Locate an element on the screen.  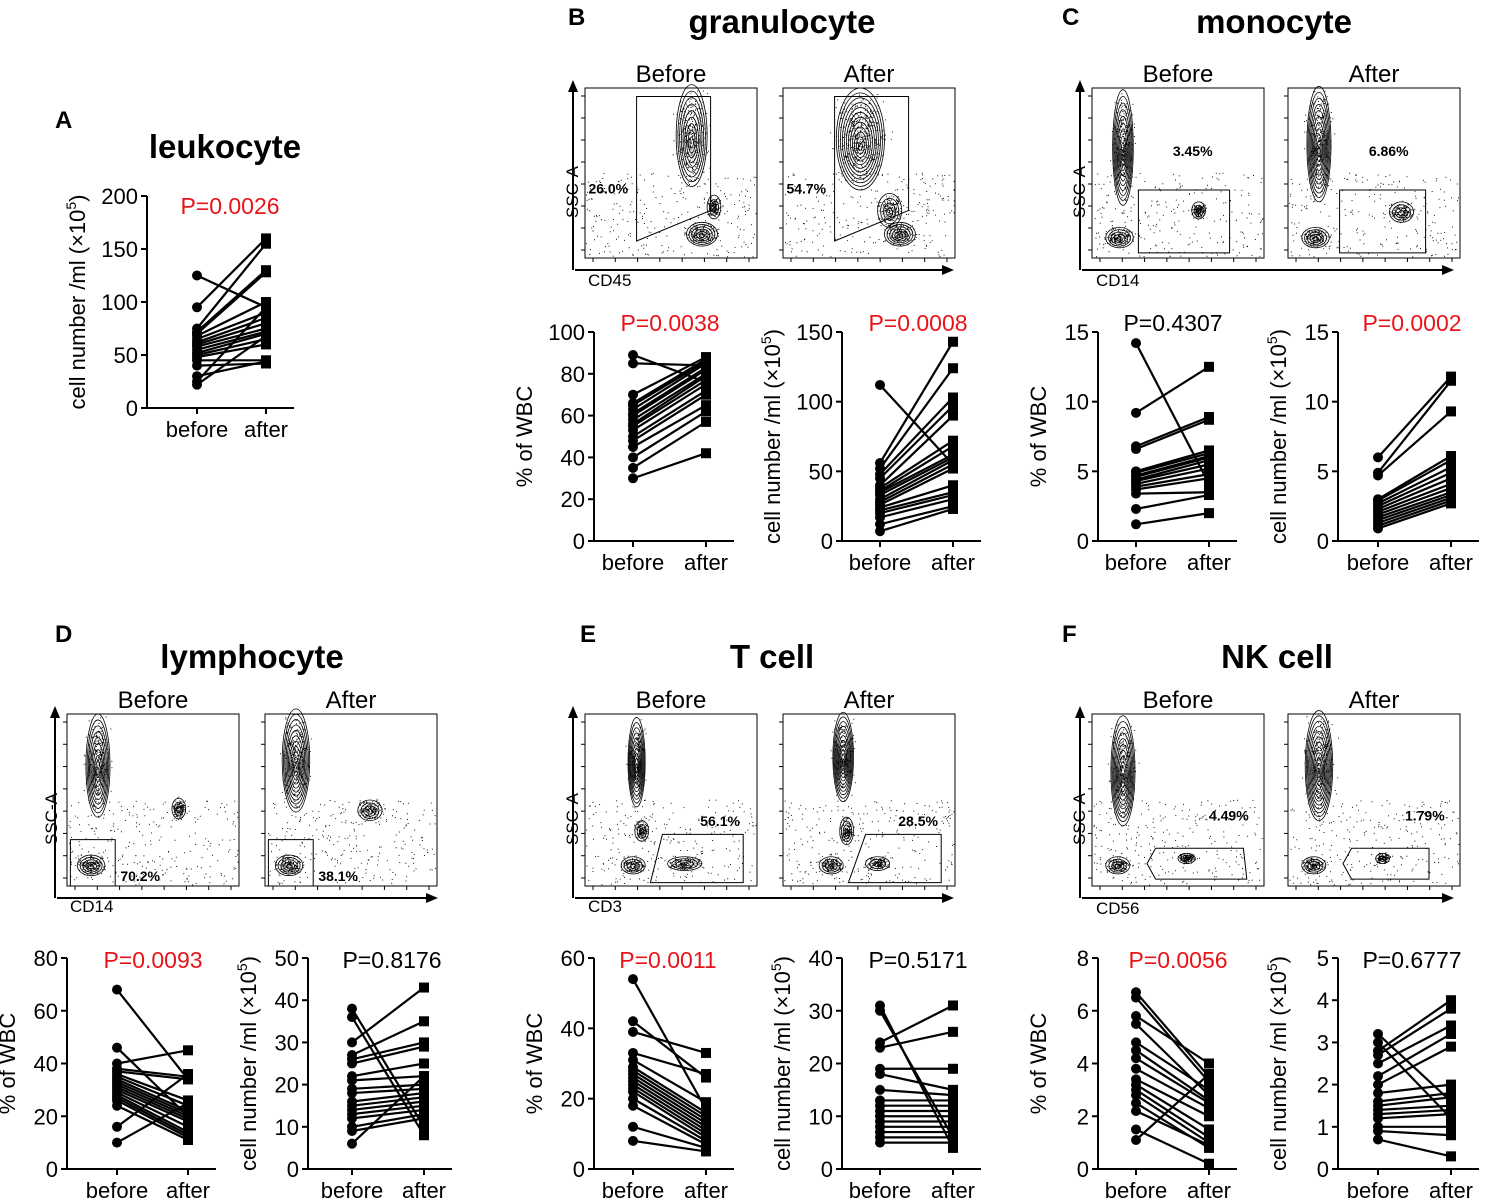
y-tick-label: 6 is located at coordinates (1083, 1011).